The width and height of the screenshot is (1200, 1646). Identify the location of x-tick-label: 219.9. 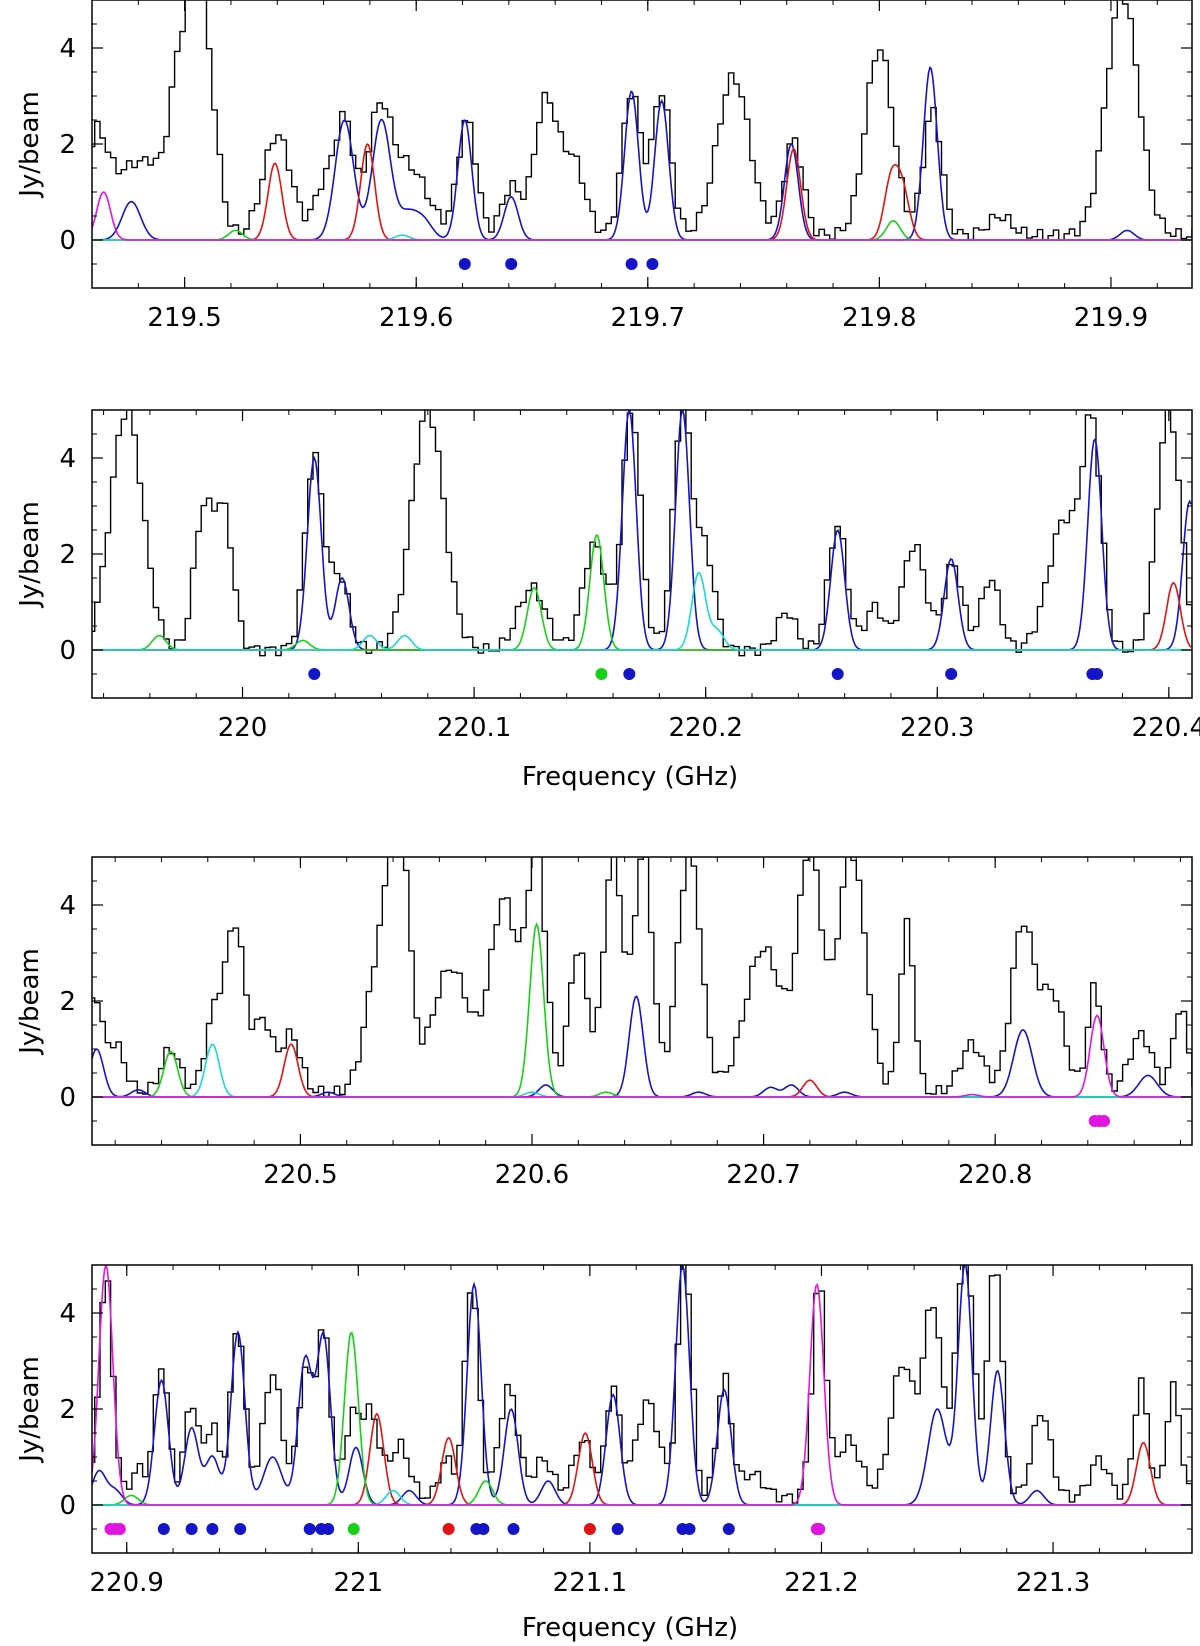
(1111, 318).